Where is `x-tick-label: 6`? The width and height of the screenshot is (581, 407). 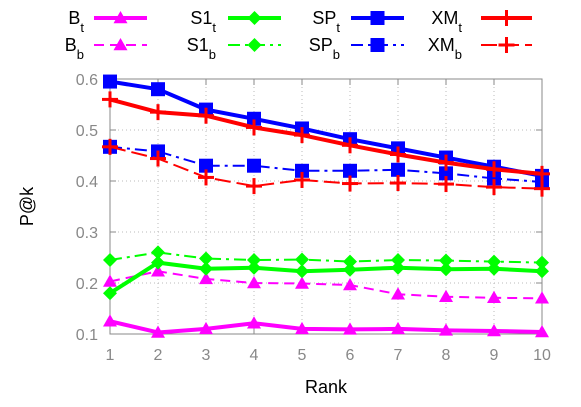 x-tick-label: 6 is located at coordinates (350, 355).